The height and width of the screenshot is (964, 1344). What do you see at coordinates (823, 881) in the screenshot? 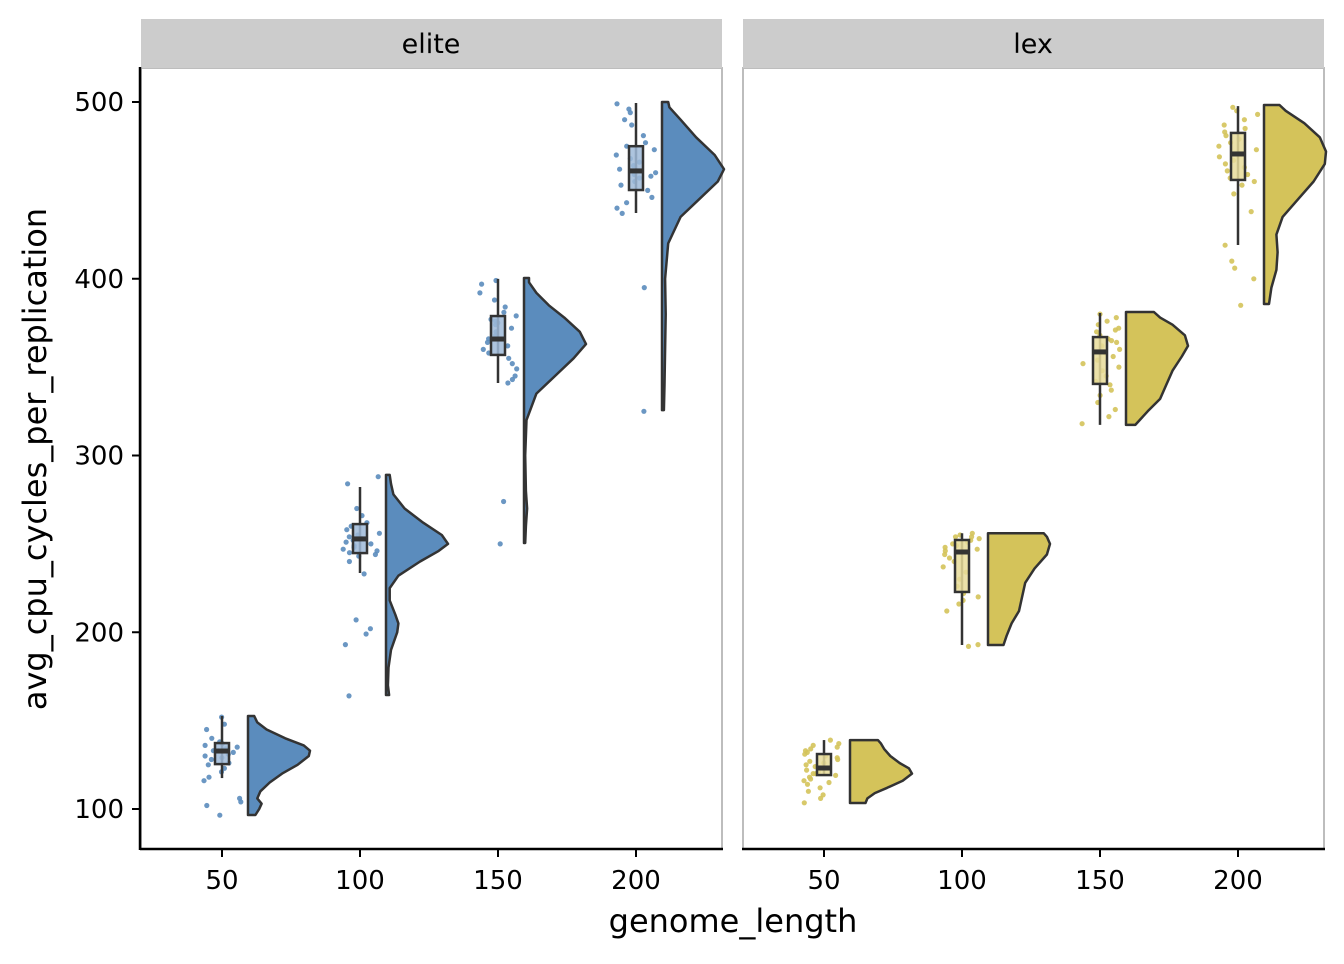
I see `x-tick-label: 50` at bounding box center [823, 881].